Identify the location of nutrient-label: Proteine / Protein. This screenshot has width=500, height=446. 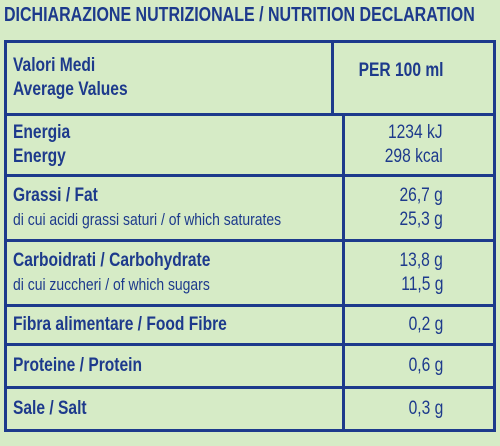
(77, 365).